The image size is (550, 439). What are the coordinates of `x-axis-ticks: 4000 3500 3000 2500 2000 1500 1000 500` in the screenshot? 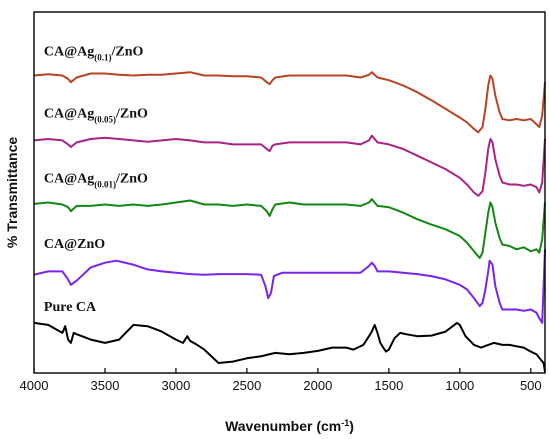 It's located at (281, 380).